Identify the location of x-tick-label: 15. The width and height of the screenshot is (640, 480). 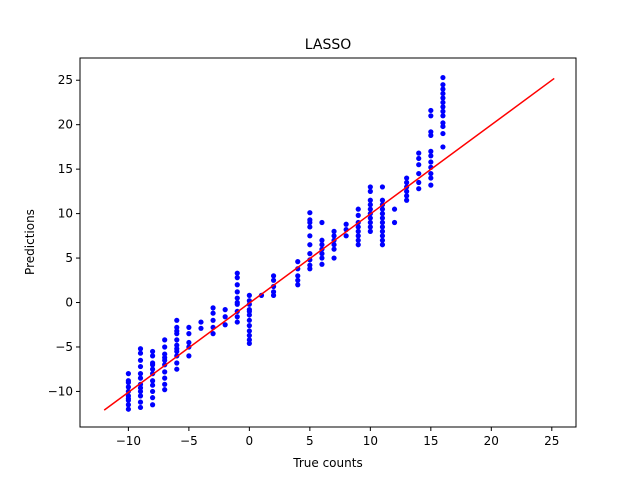
(430, 441).